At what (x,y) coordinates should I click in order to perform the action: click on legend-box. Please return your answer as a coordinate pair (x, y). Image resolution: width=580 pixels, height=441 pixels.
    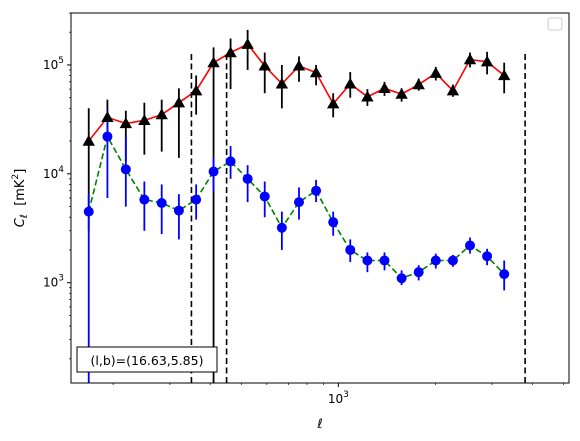
    Looking at the image, I should click on (555, 24).